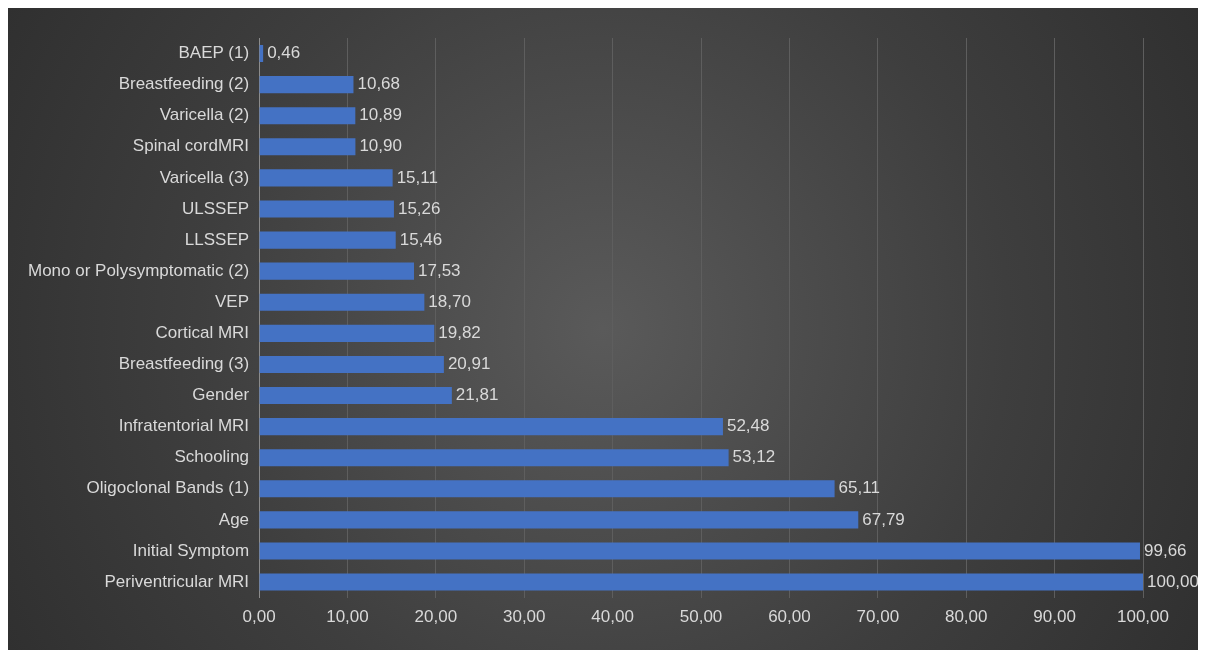 Image resolution: width=1206 pixels, height=658 pixels. I want to click on x-tick-label: 60,00, so click(789, 617).